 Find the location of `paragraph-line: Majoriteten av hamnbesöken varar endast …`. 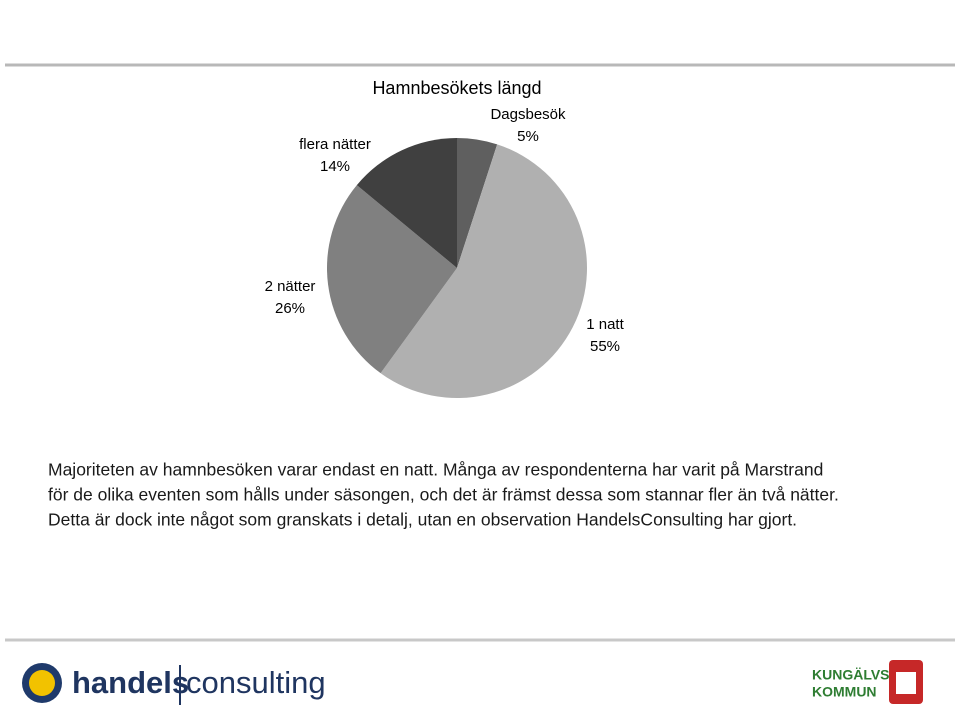

paragraph-line: Majoriteten av hamnbesöken varar endast … is located at coordinates (435, 470).